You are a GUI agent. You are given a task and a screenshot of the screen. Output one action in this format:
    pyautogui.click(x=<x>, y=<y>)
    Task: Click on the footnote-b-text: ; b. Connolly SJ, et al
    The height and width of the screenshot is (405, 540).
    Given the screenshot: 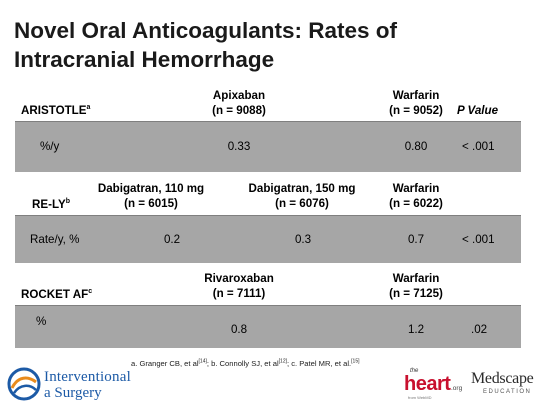 What is the action you would take?
    pyautogui.click(x=242, y=363)
    